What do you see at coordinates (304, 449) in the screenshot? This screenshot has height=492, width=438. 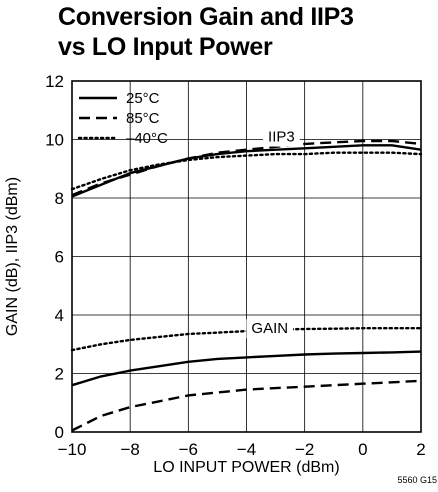 I see `x-tick-label: −2` at bounding box center [304, 449].